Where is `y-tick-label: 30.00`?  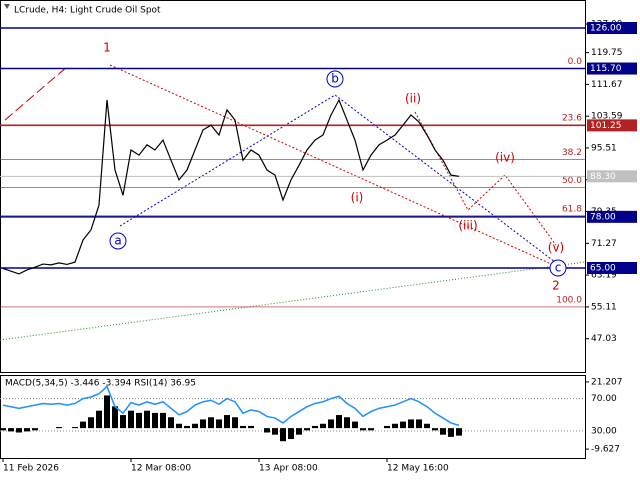 y-tick-label: 30.00 is located at coordinates (604, 432).